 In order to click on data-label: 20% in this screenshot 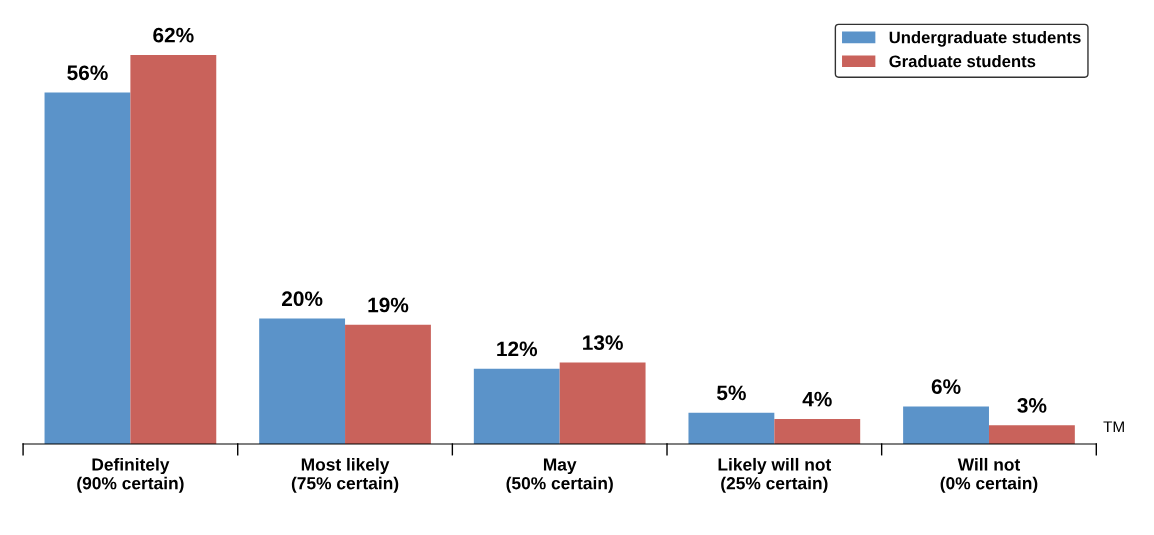, I will do `click(302, 299)`.